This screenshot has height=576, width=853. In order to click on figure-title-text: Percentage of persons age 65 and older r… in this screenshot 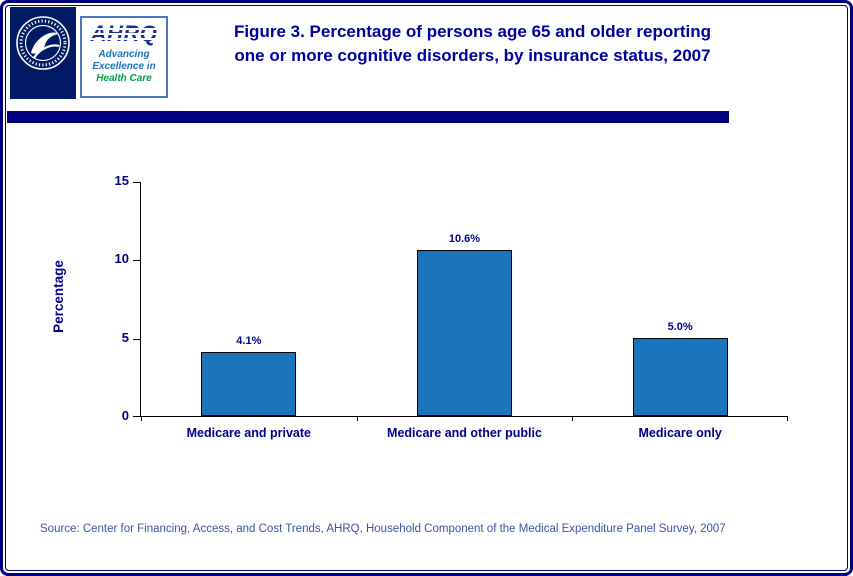, I will do `click(510, 31)`.